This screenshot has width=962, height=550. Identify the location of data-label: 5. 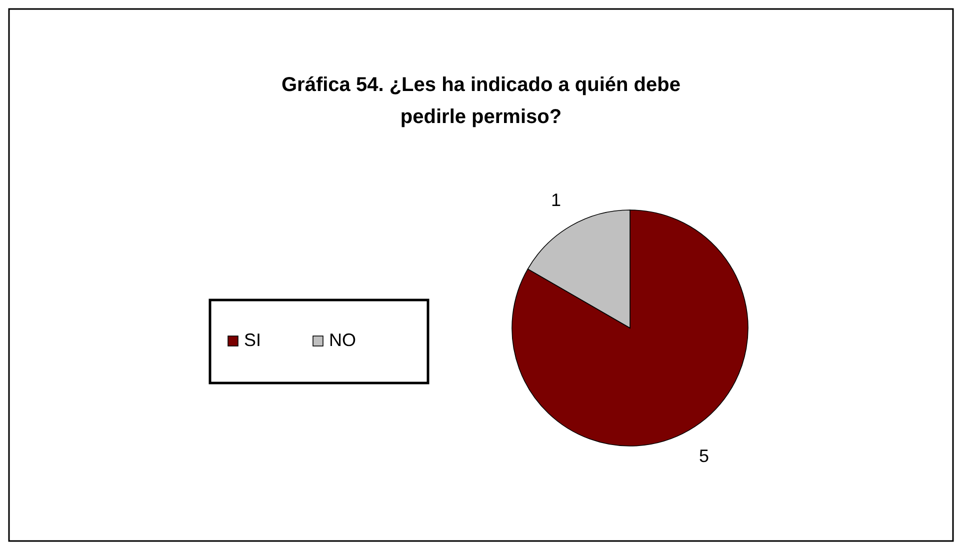
(704, 456).